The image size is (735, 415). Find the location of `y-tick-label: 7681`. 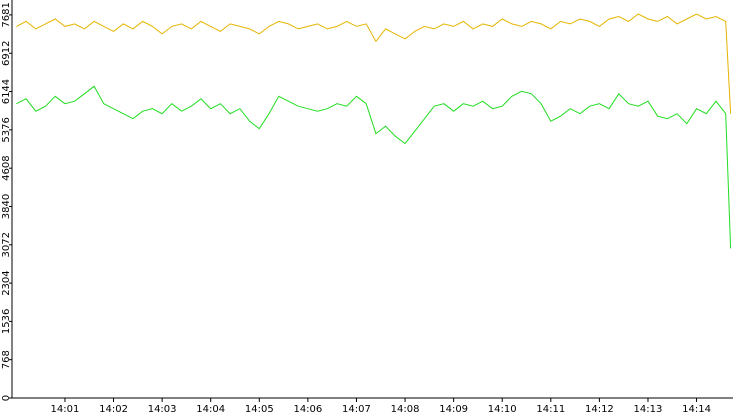

y-tick-label: 7681 is located at coordinates (6, 14).